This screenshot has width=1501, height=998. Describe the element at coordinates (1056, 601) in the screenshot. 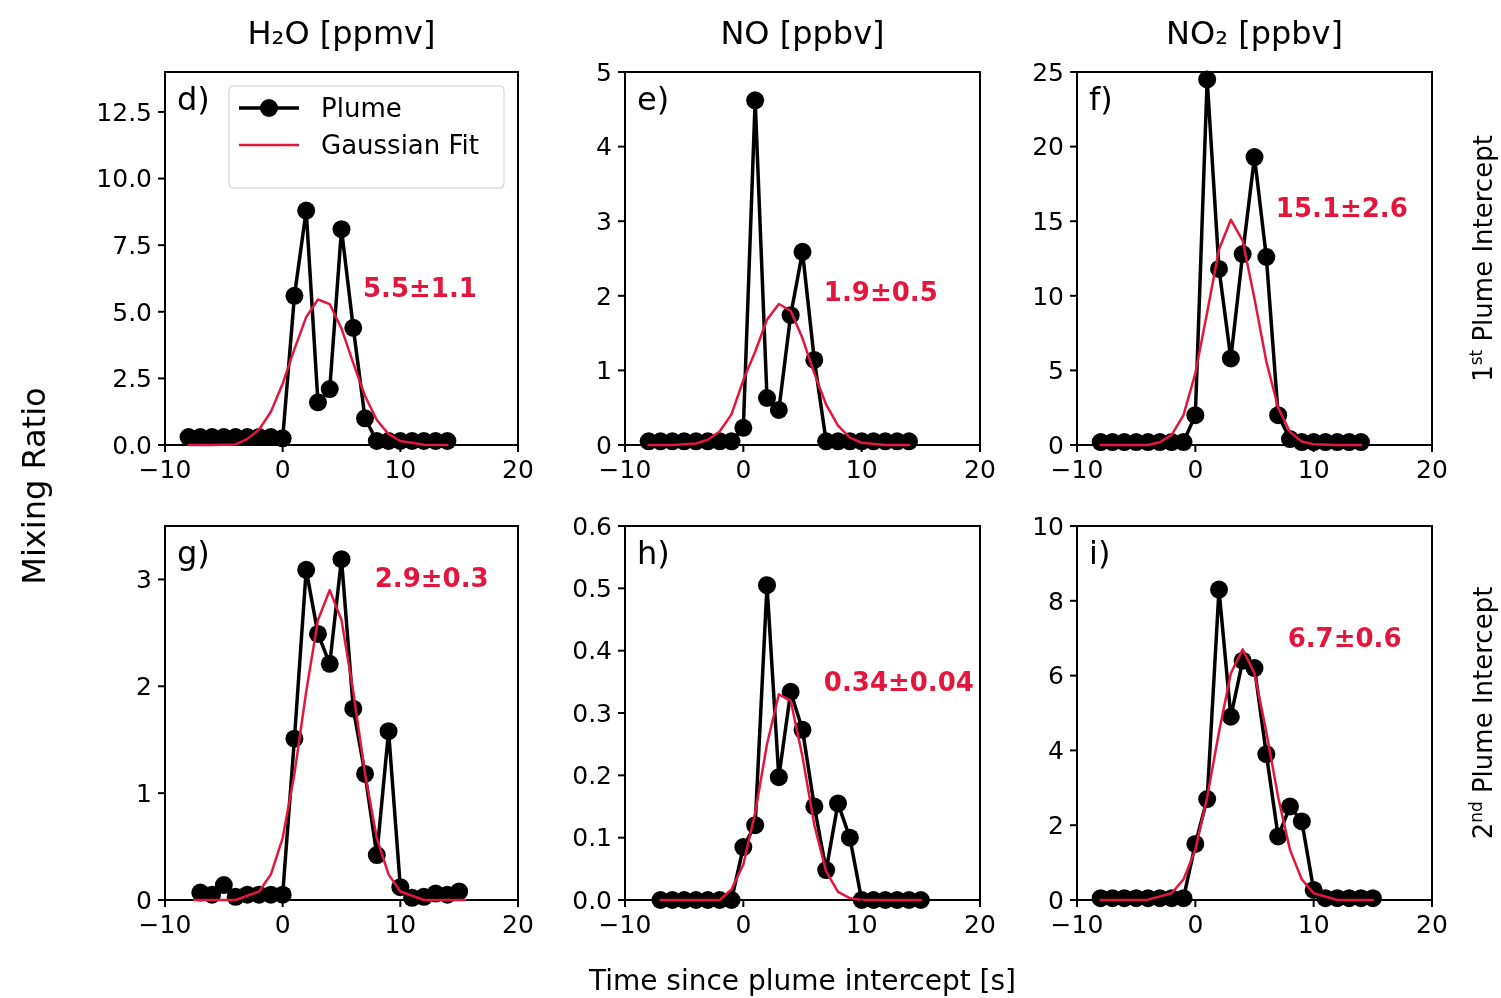

I see `y-tick-label: 8` at that location.